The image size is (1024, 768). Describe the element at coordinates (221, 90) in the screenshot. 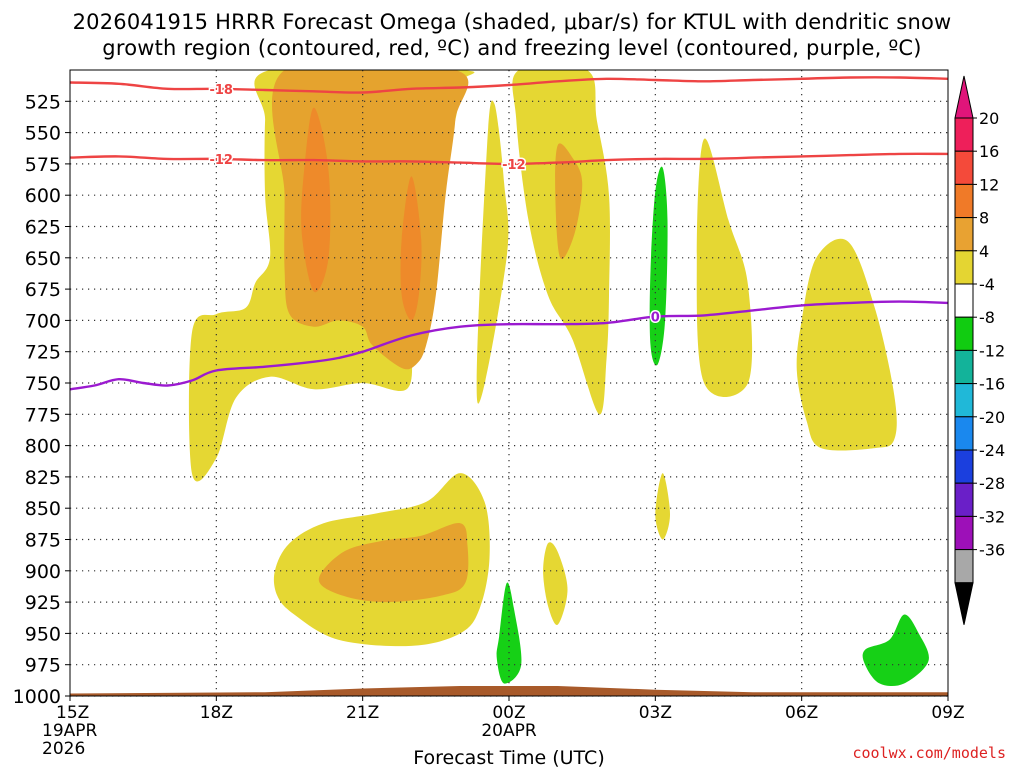

I see `contour-label-0-0: -18` at that location.